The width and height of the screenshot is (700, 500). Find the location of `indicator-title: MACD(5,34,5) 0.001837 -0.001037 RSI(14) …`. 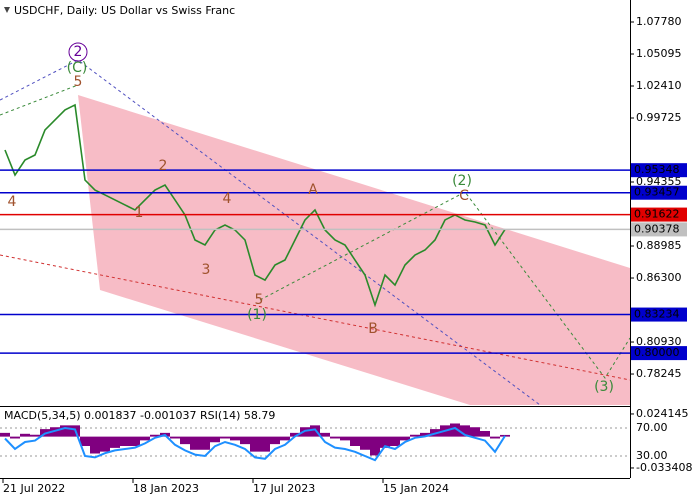

indicator-title: MACD(5,34,5) 0.001837 -0.001037 RSI(14) … is located at coordinates (139, 415).